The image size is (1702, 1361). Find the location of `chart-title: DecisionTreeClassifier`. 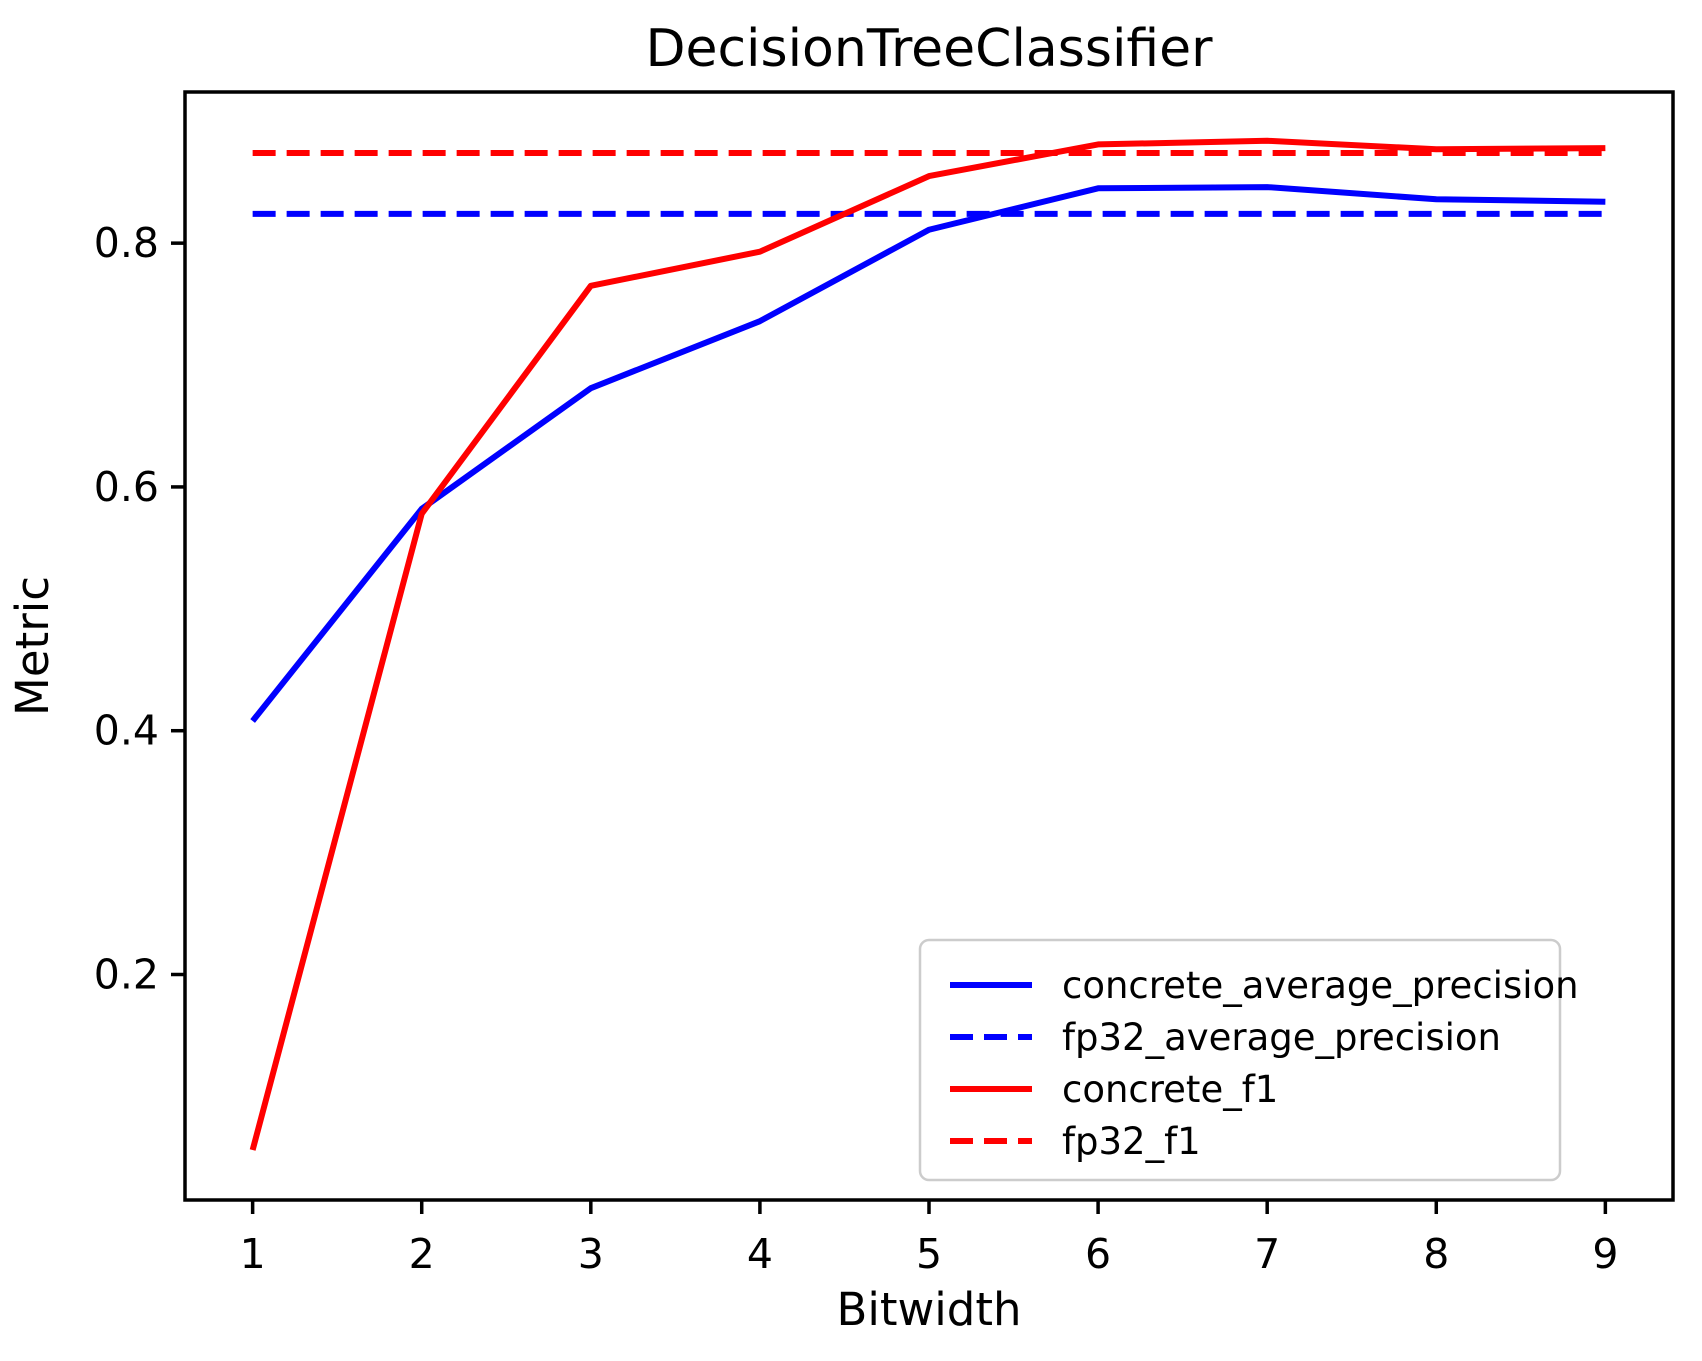

chart-title: DecisionTreeClassifier is located at coordinates (929, 49).